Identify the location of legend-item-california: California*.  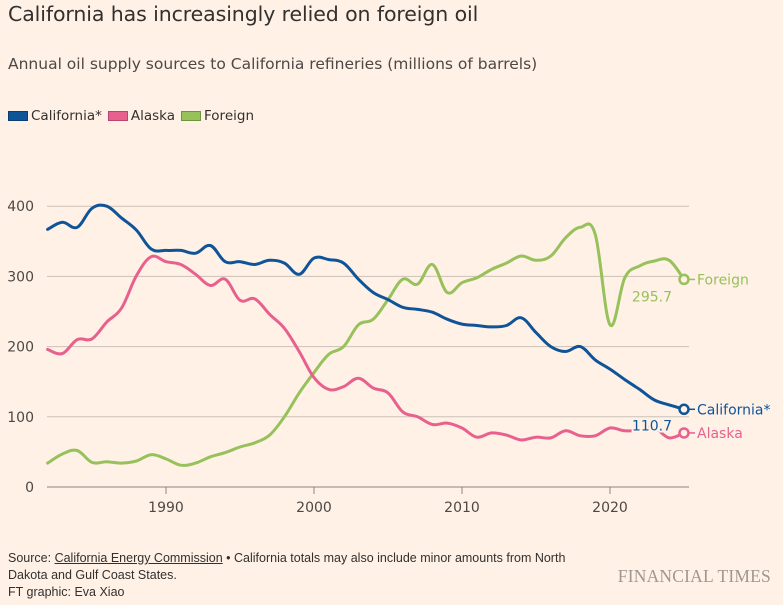
(55, 116).